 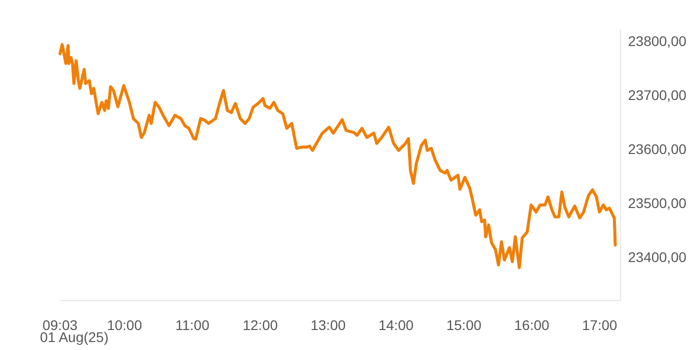 I want to click on y-tick-label: 23800,00, so click(x=657, y=40).